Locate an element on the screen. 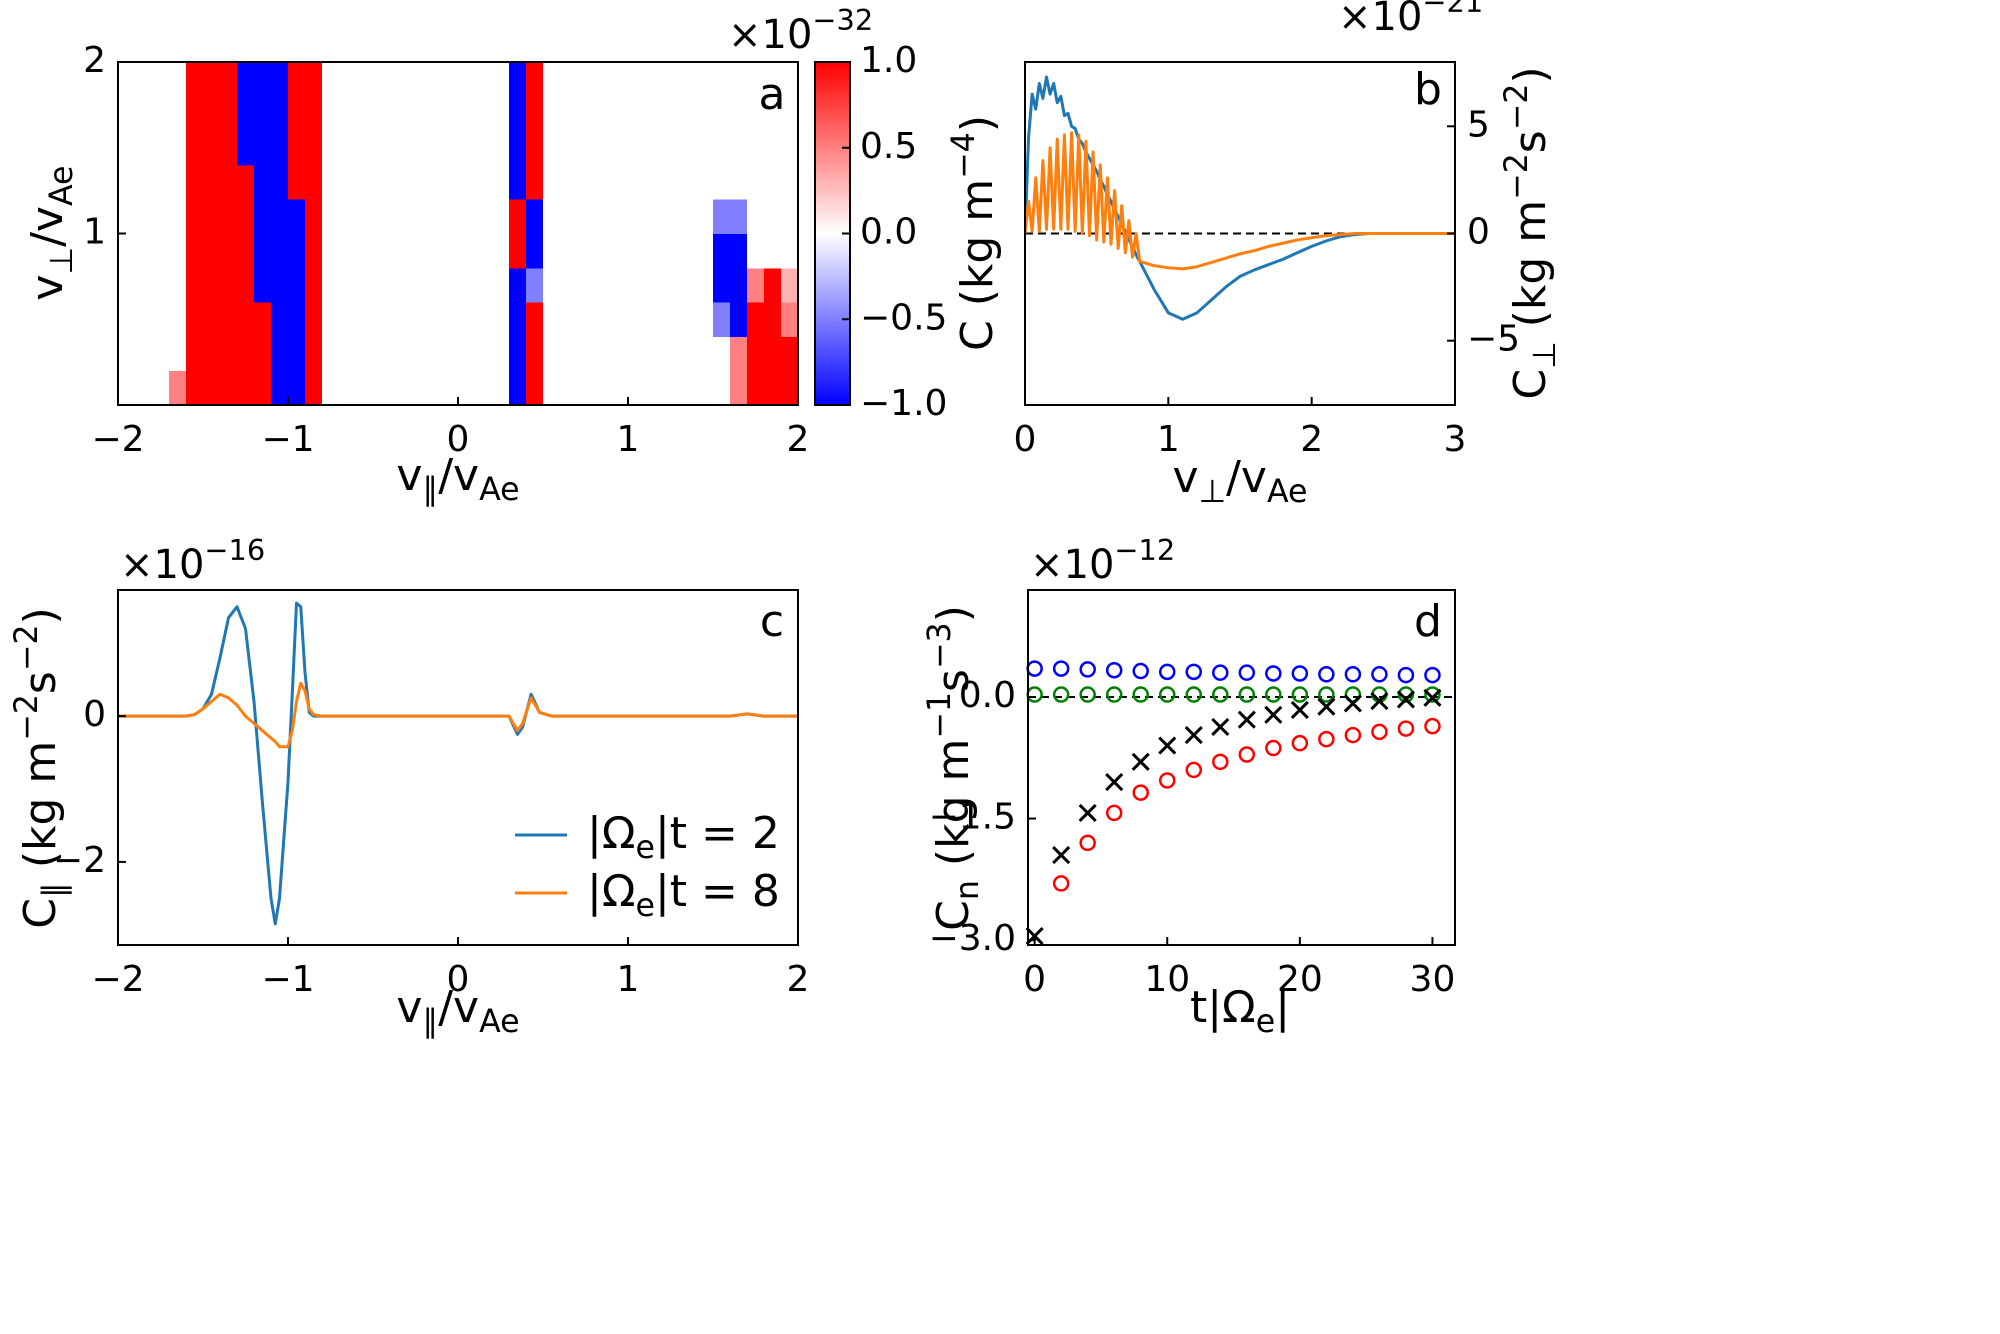 The height and width of the screenshot is (1334, 2000). label-part: −2 is located at coordinates (1517, 176).